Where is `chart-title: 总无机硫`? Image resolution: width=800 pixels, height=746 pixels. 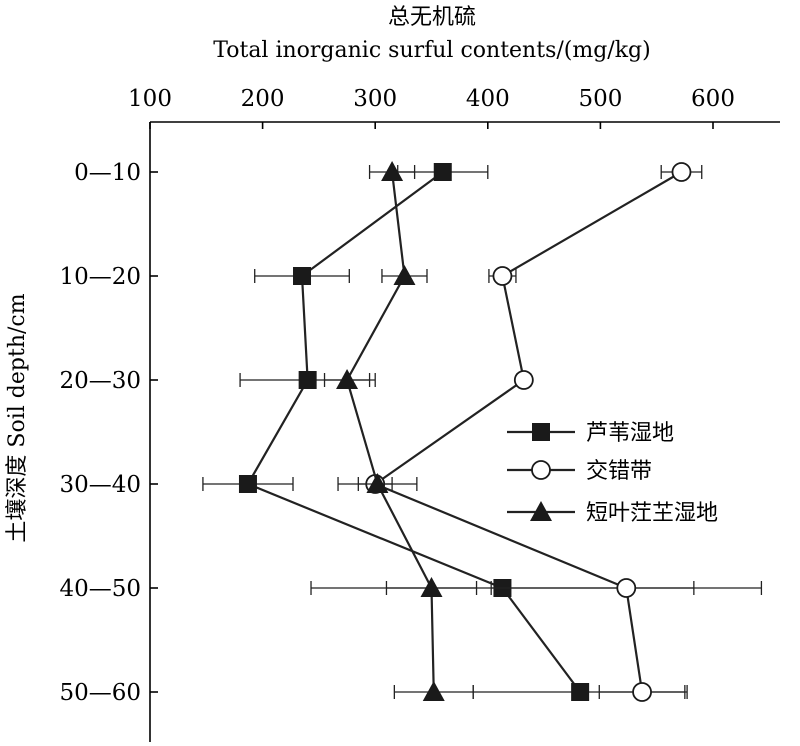
chart-title: 总无机硫 is located at coordinates (432, 17).